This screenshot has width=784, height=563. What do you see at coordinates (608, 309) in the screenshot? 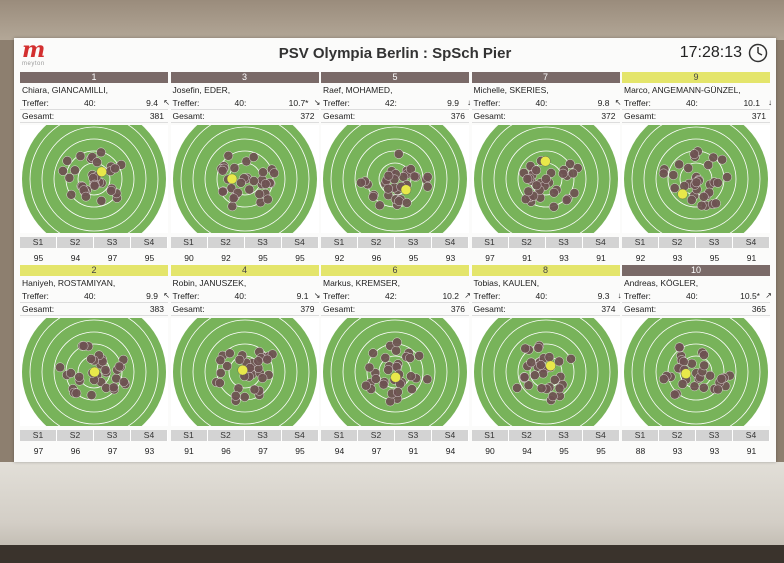
I see `total-score: 374` at bounding box center [608, 309].